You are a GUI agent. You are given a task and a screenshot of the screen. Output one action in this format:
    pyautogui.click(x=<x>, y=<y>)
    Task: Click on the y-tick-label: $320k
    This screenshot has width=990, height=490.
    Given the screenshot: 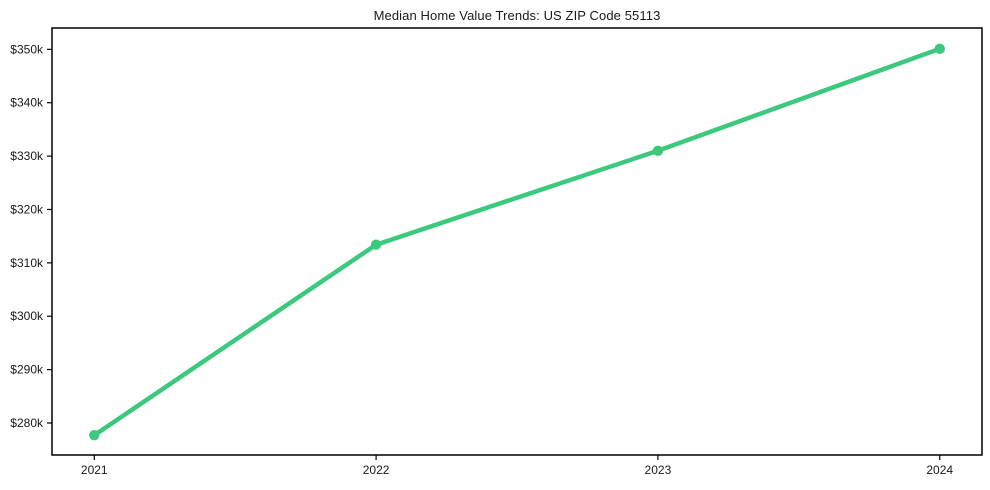 What is the action you would take?
    pyautogui.click(x=27, y=209)
    